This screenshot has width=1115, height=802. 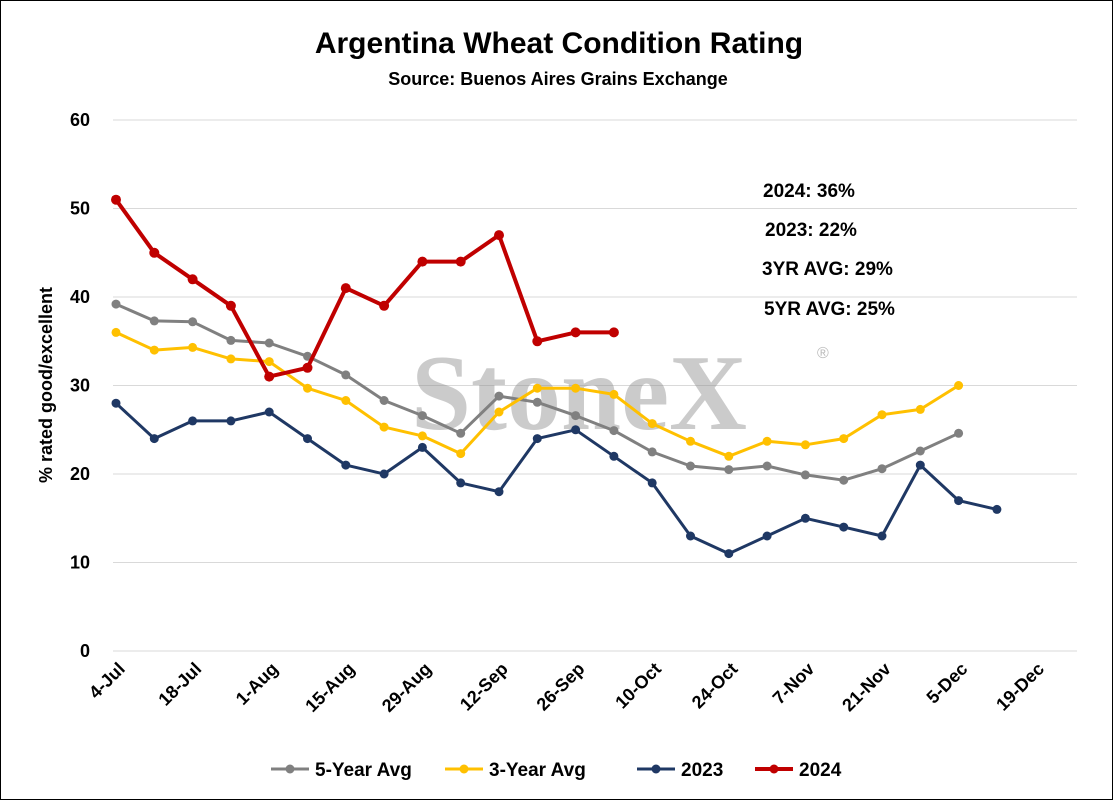 I want to click on y-tick-label: 40, so click(x=80, y=297).